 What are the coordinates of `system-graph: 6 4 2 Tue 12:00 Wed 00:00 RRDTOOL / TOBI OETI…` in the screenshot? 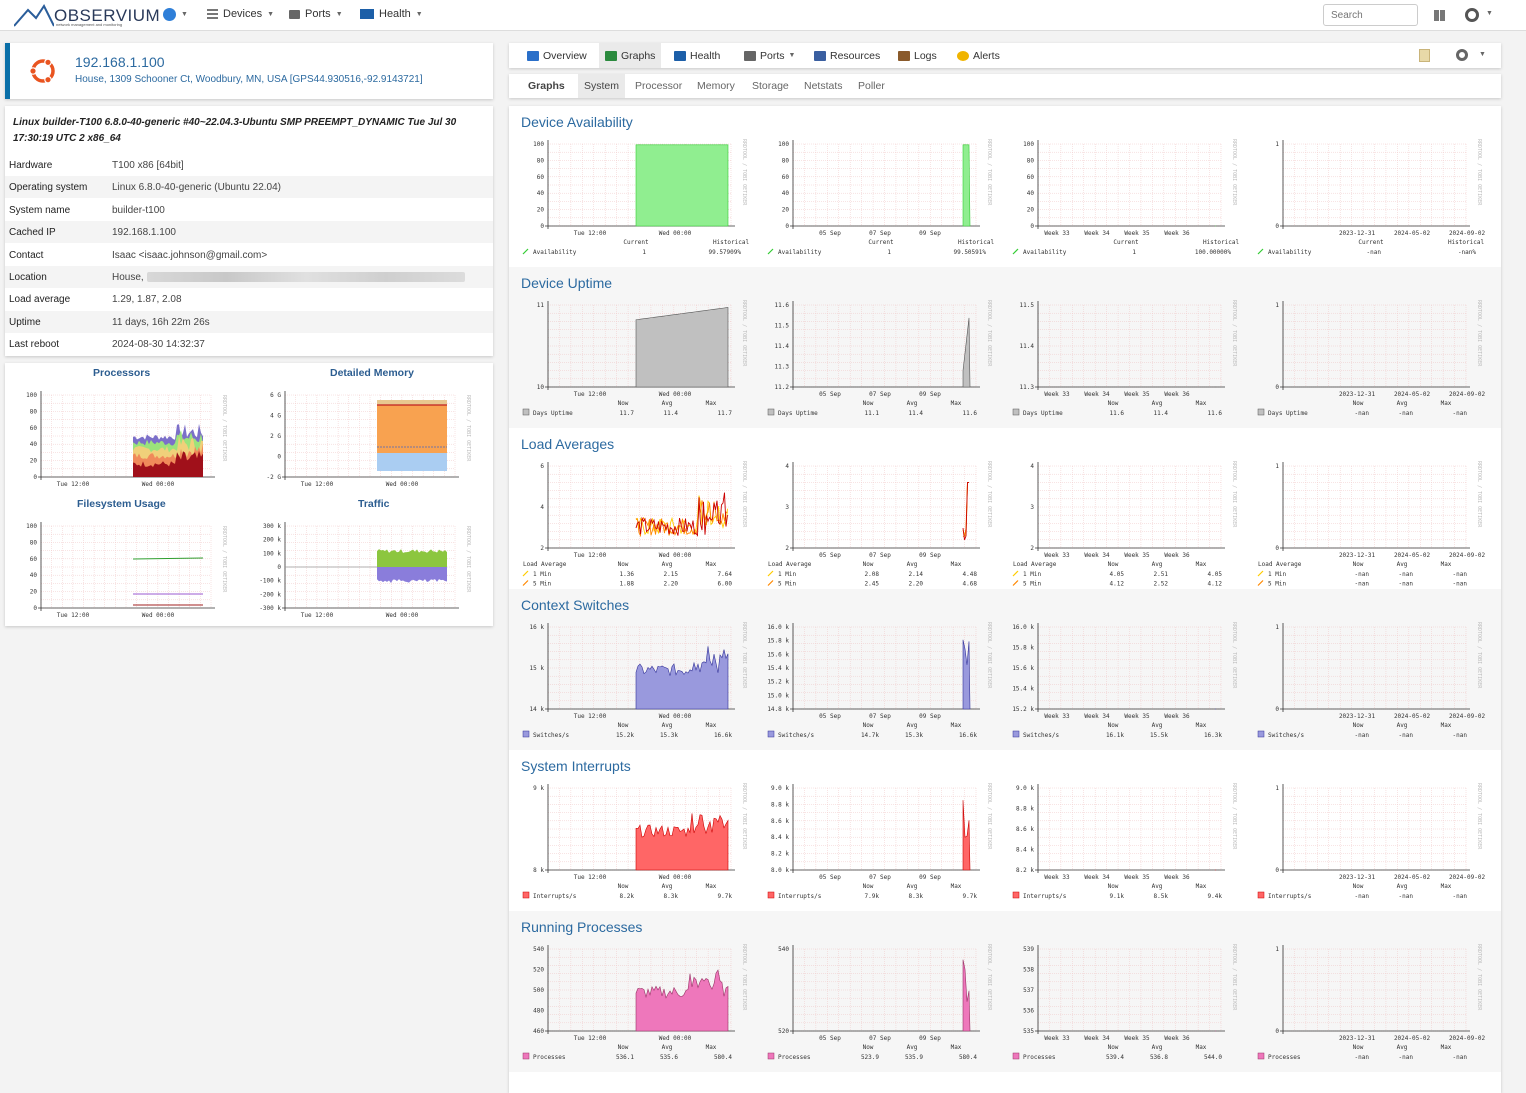 It's located at (641, 523).